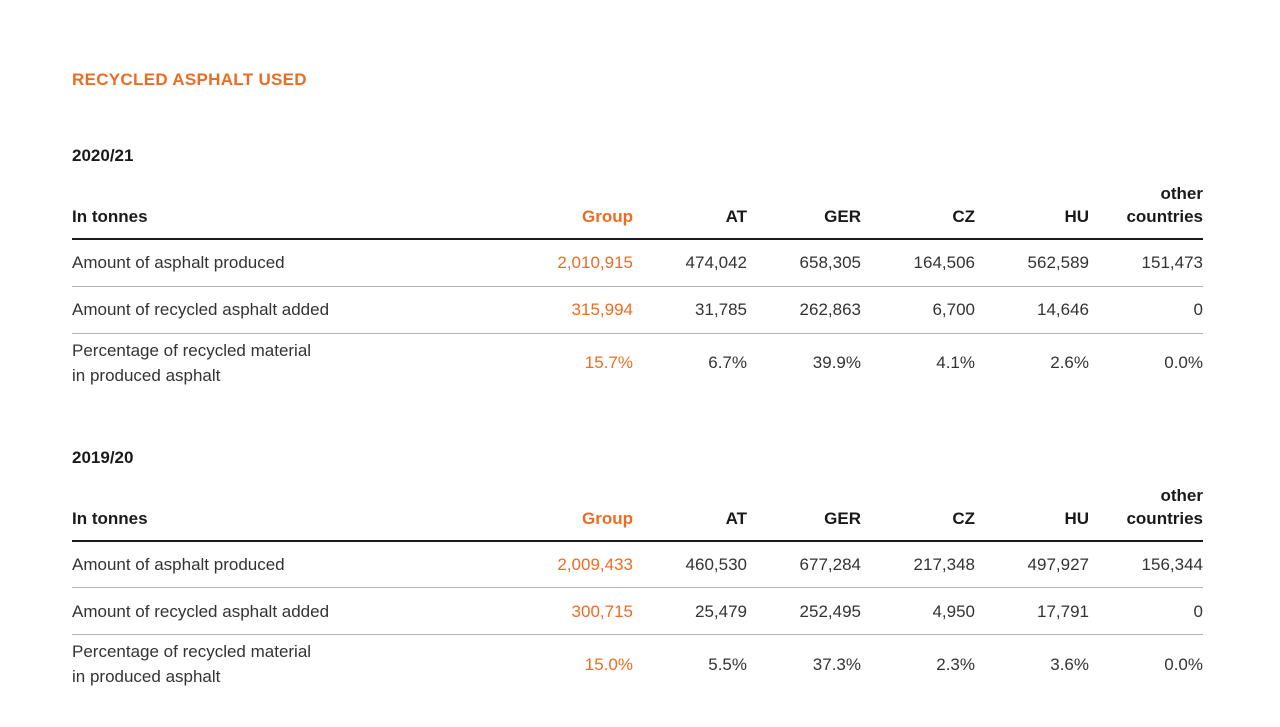 The height and width of the screenshot is (727, 1280). Describe the element at coordinates (1069, 664) in the screenshot. I see `cell-hu: 3.6%` at that location.